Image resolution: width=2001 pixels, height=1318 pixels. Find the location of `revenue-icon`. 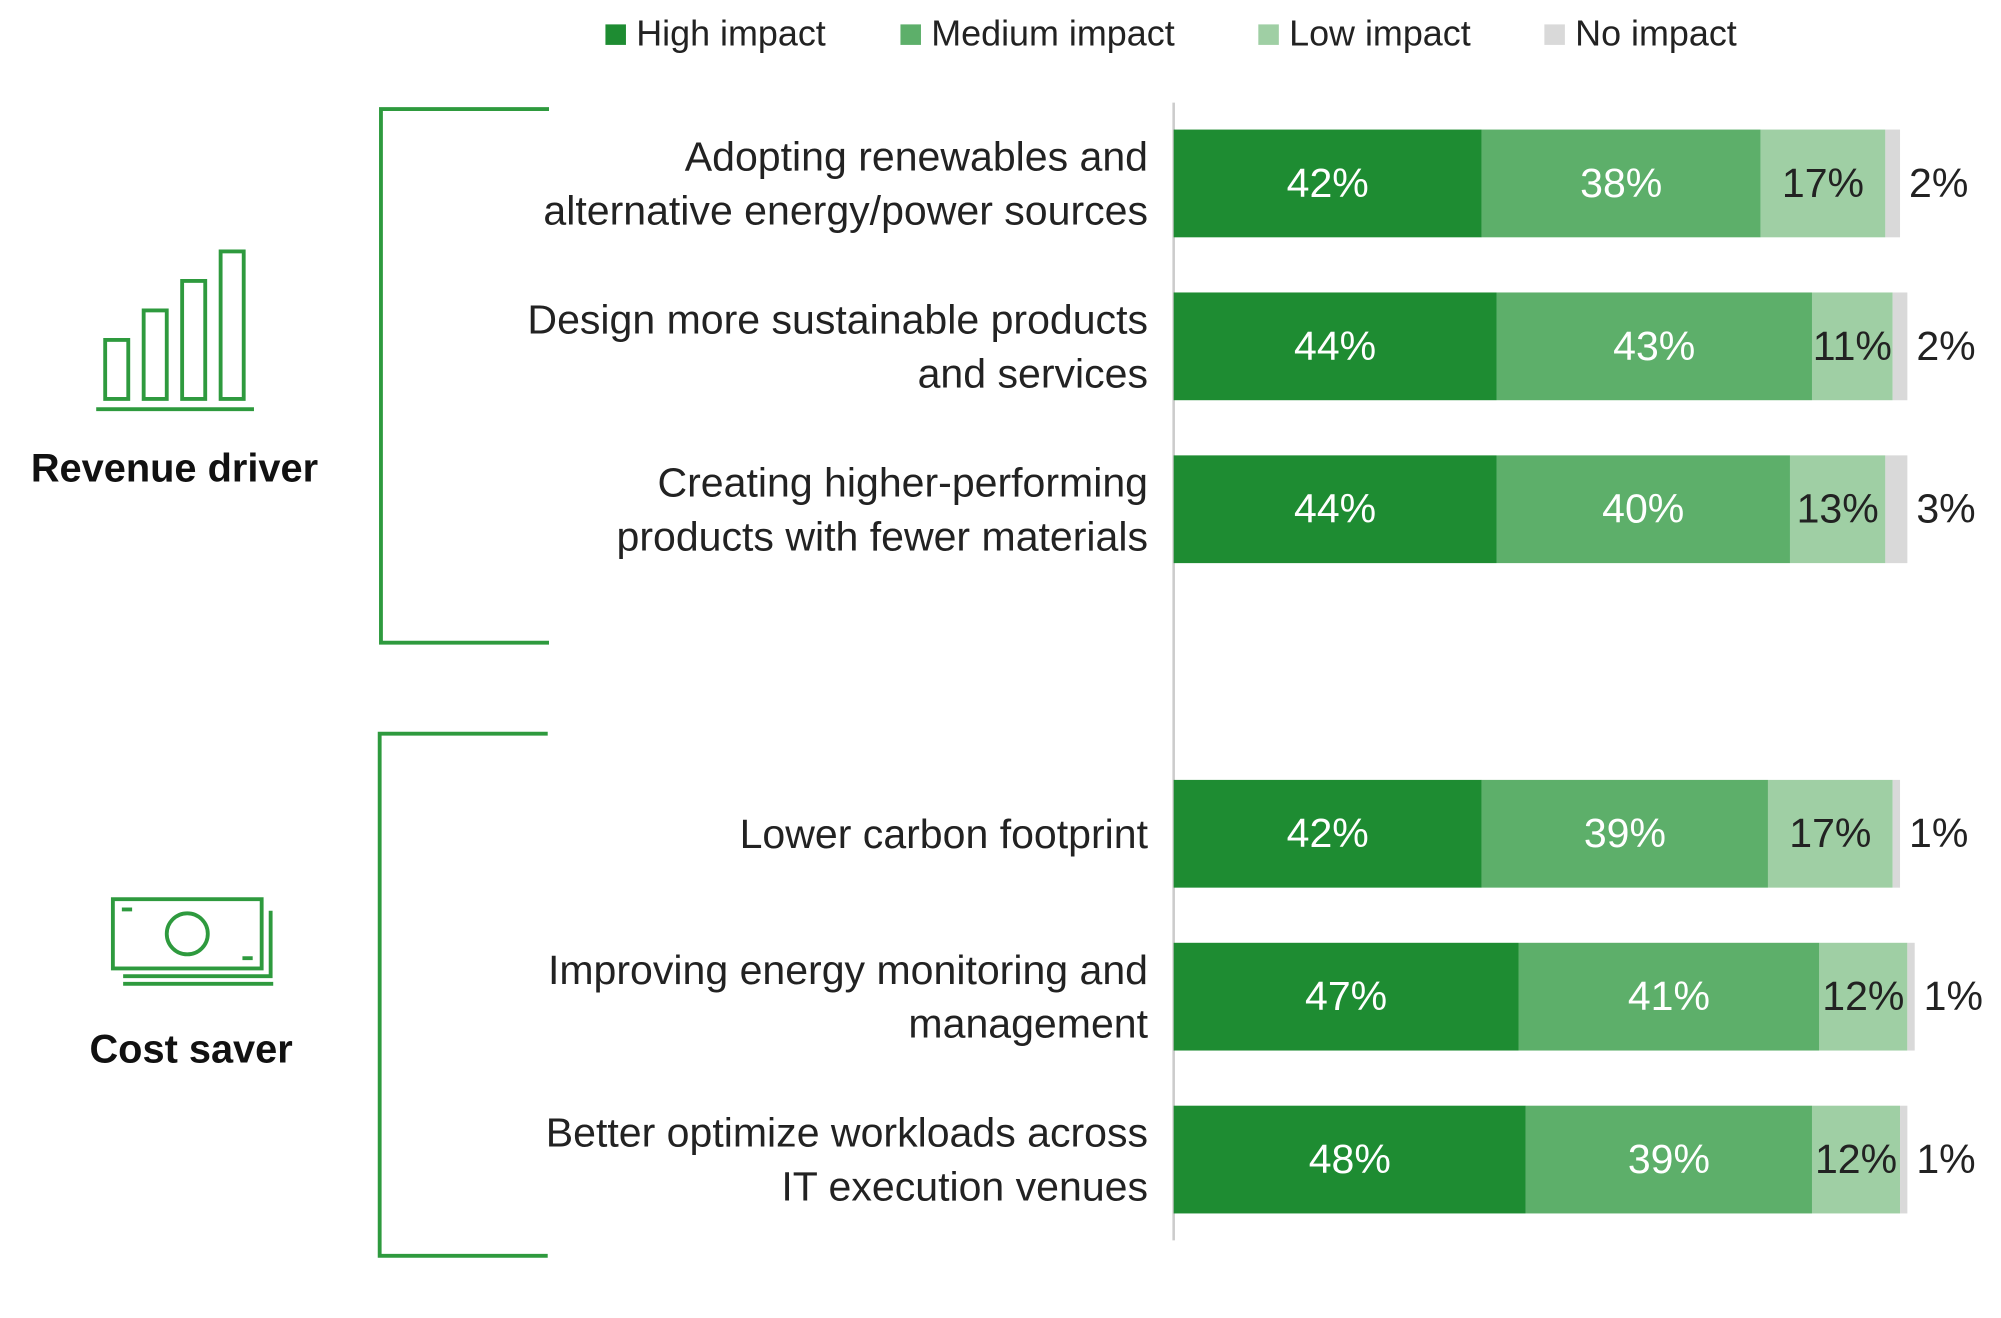

revenue-icon is located at coordinates (175, 330).